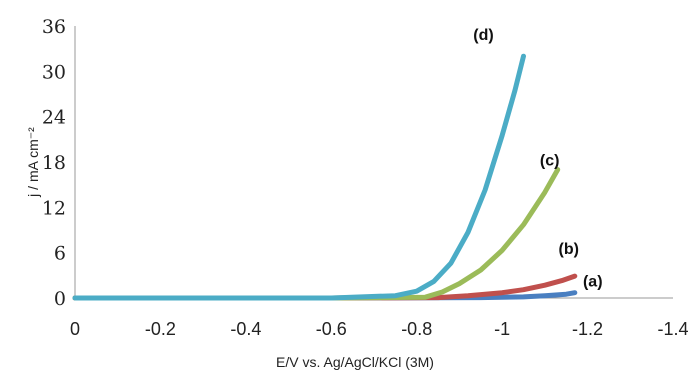 The height and width of the screenshot is (374, 688). What do you see at coordinates (593, 282) in the screenshot?
I see `series-label-a: (a)` at bounding box center [593, 282].